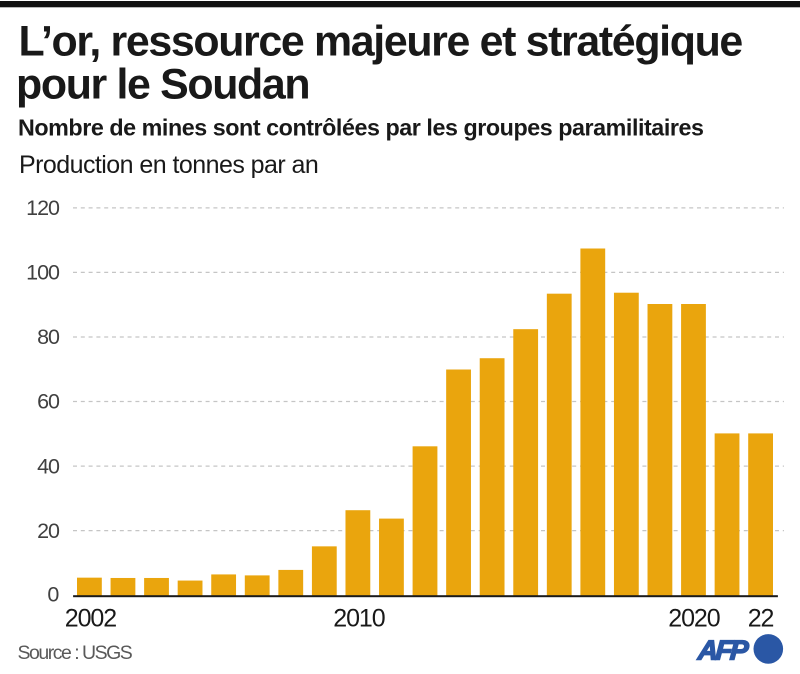 The width and height of the screenshot is (800, 674). Describe the element at coordinates (693, 619) in the screenshot. I see `svg-text: 2020` at that location.